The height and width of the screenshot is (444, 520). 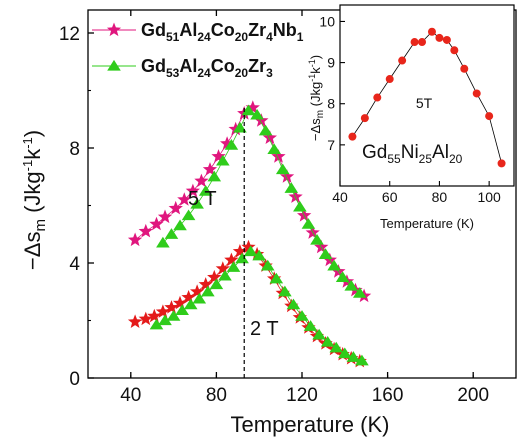 I want to click on legend-entry-pink-star: Gd51Al24Co20Zr4Nb1, so click(x=198, y=32).